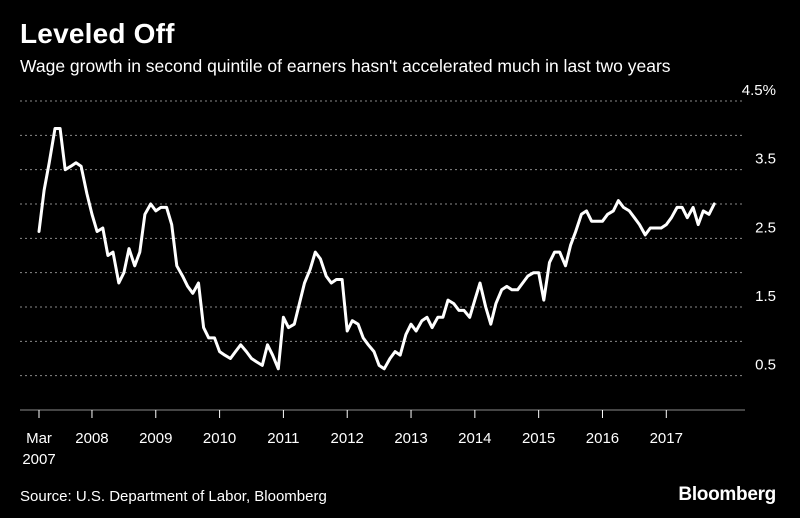 Image resolution: width=800 pixels, height=518 pixels. Describe the element at coordinates (91, 438) in the screenshot. I see `x-tick-label-1: 2008` at that location.